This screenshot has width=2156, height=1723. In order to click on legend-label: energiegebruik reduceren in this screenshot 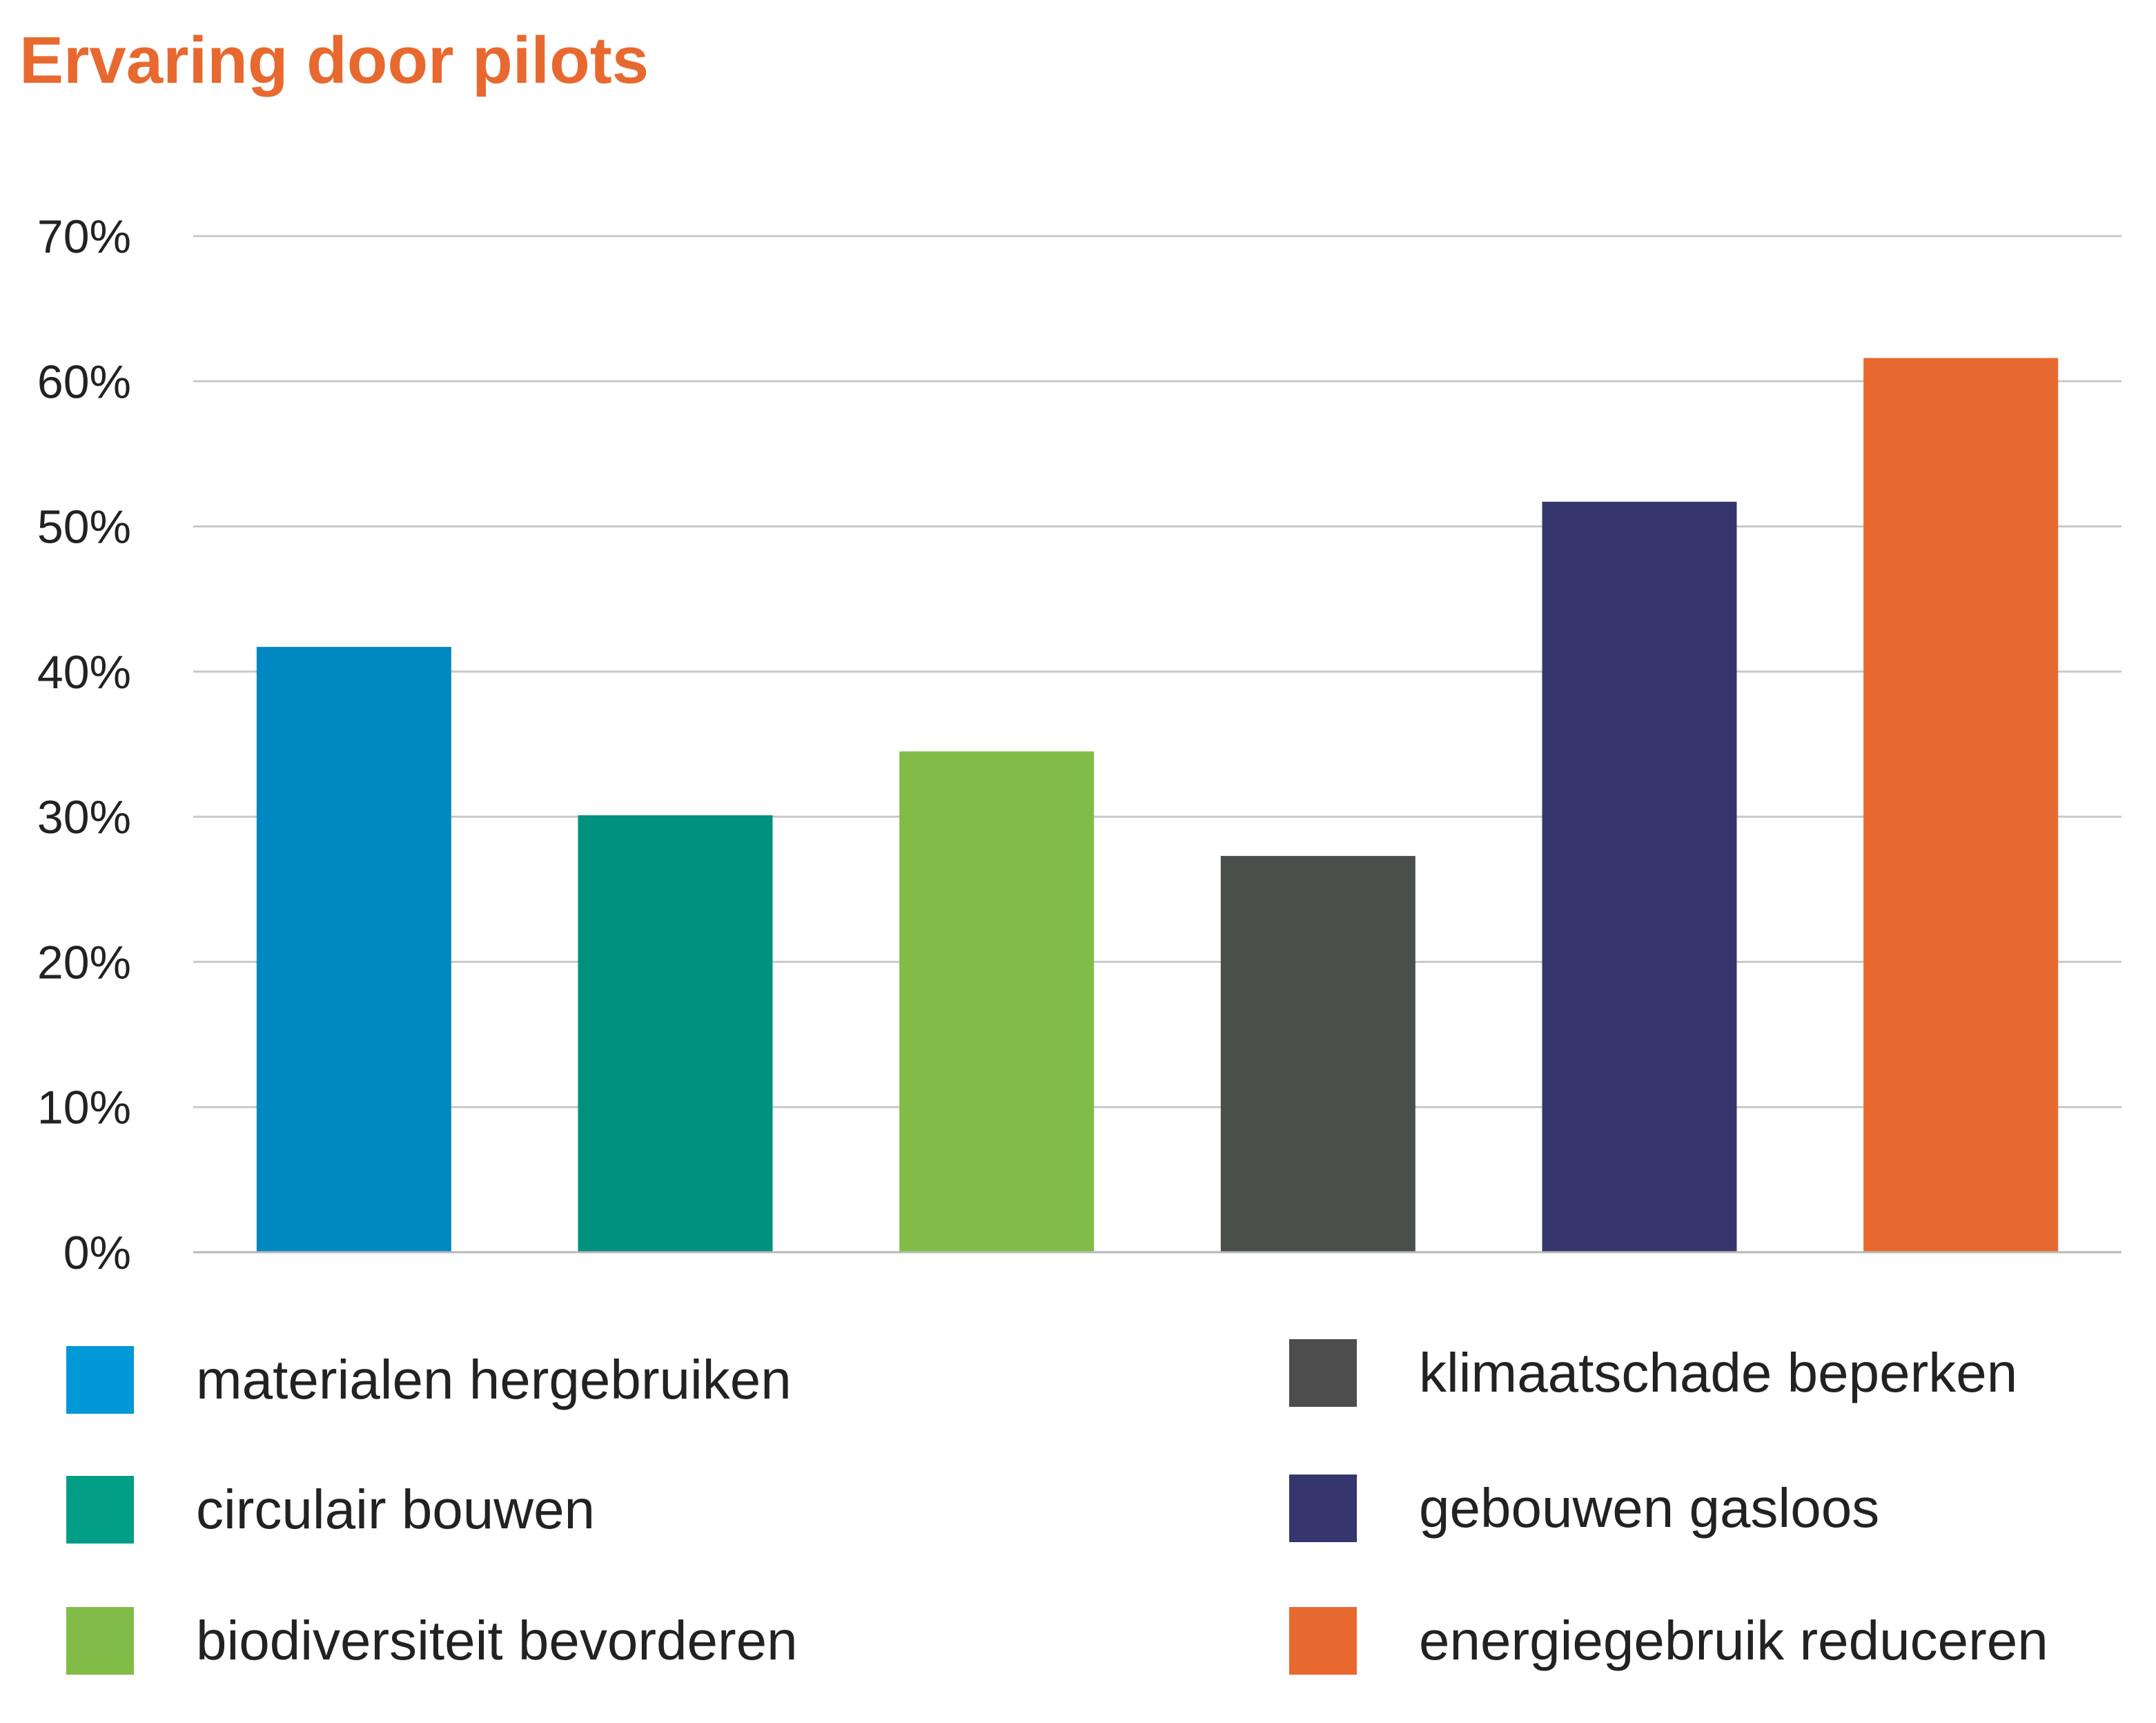, I will do `click(1733, 1640)`.